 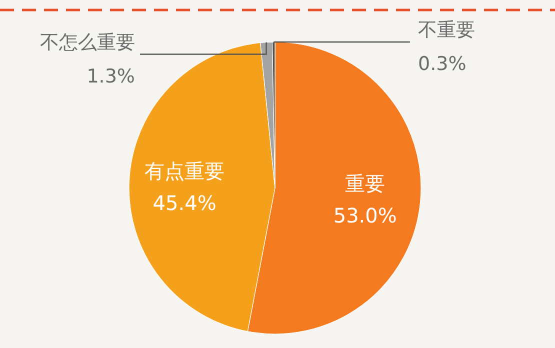 I want to click on slice-label: 不怎么重要, so click(x=87, y=42).